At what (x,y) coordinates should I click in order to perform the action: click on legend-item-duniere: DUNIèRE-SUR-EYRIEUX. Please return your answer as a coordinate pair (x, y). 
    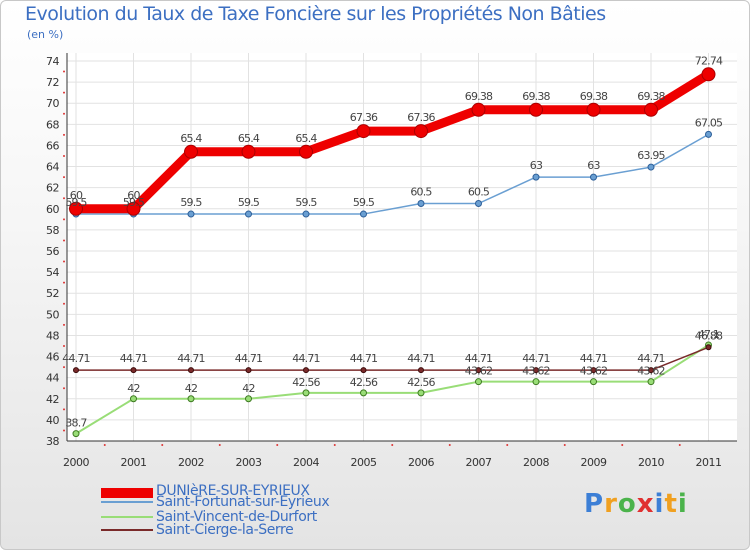
    Looking at the image, I should click on (231, 492).